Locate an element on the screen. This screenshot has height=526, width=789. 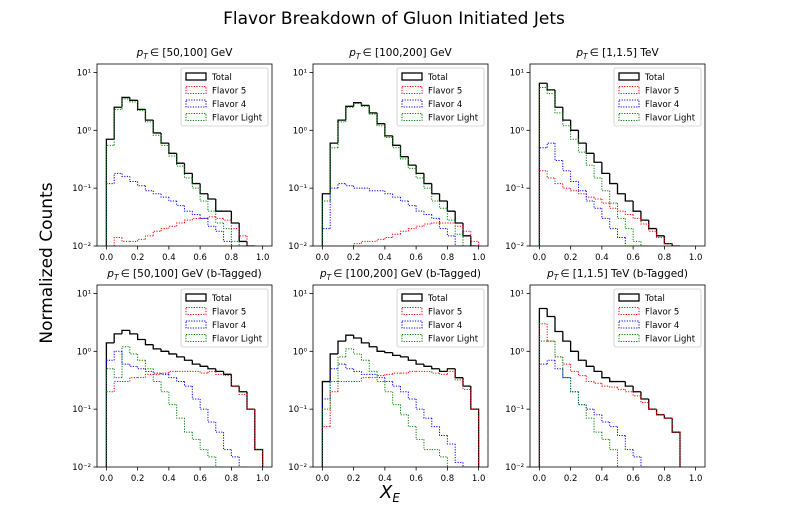
x-tick-label: 0.4 is located at coordinates (169, 479).